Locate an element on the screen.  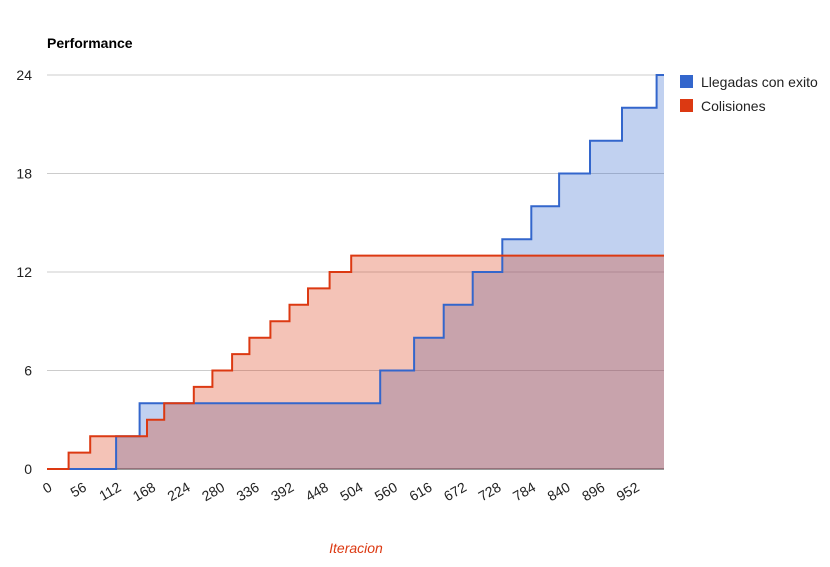
y-axis-ticks: 0 6 12 18 24 is located at coordinates (24, 272).